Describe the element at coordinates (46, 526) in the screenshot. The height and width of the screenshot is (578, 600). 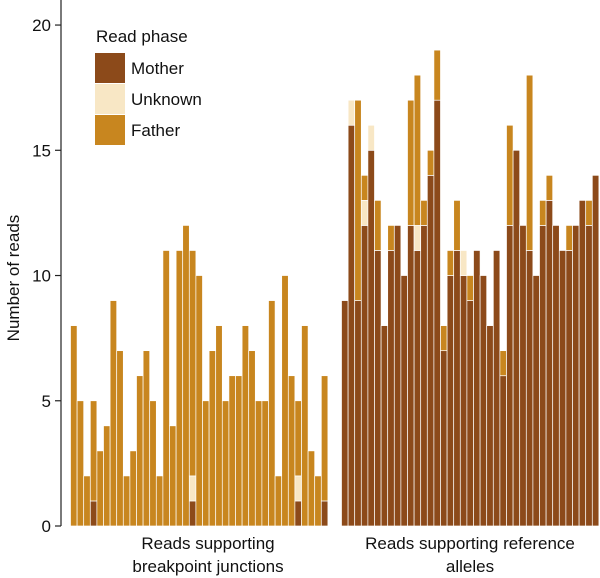
I see `y-tick-label: 0` at that location.